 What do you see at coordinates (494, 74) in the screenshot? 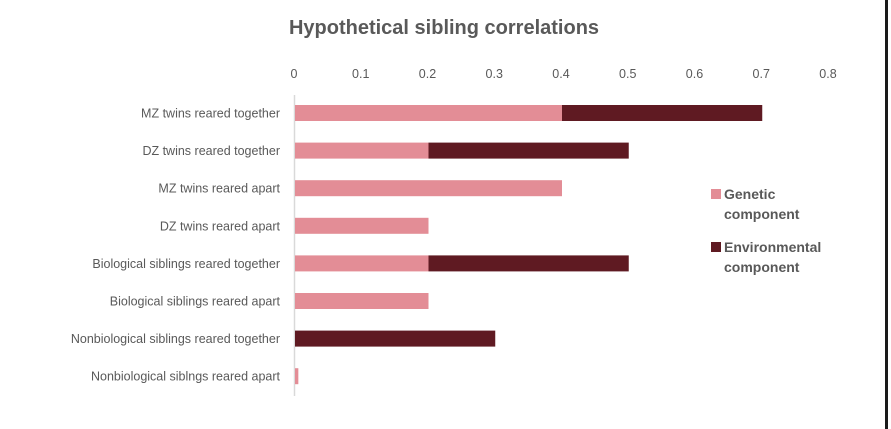
I see `x-tick-label: 0.3` at bounding box center [494, 74].